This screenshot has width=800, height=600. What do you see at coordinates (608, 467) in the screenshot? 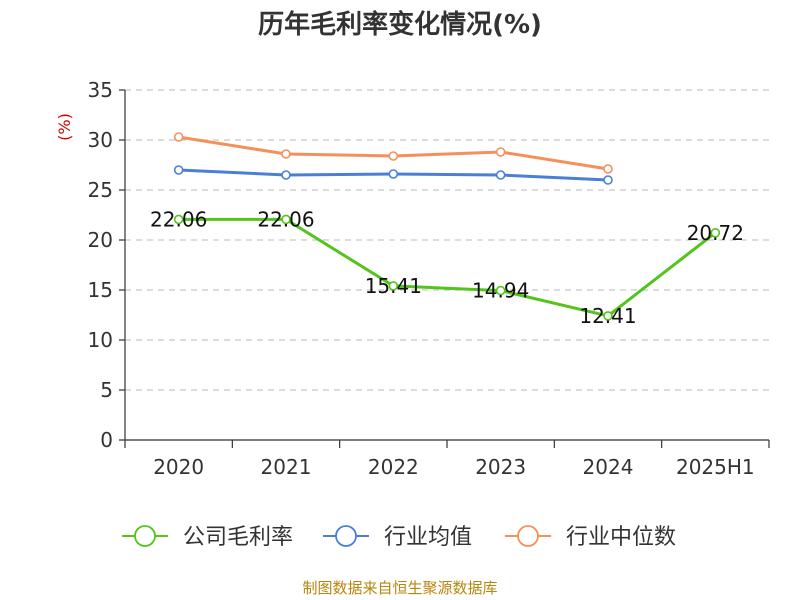
I see `x-tick-label: 2024` at bounding box center [608, 467].